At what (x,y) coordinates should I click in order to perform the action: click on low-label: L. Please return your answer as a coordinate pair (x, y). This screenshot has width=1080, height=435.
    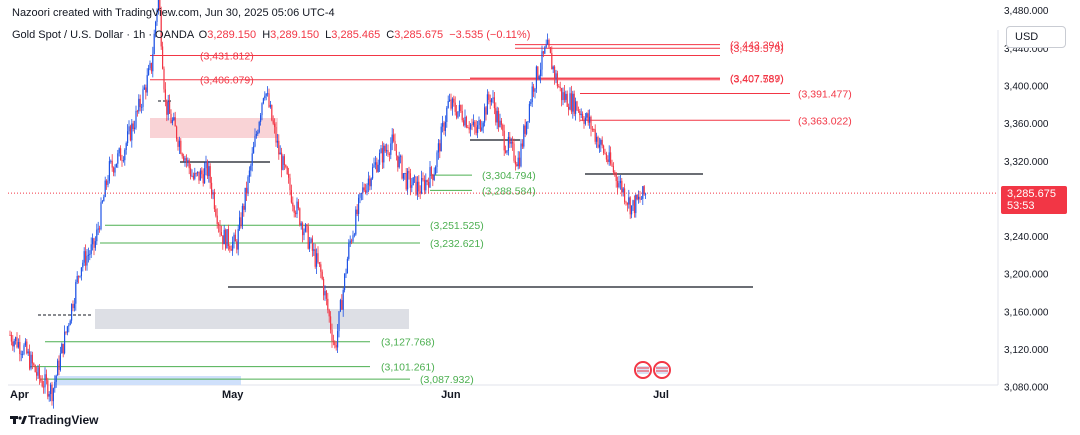
    Looking at the image, I should click on (328, 35).